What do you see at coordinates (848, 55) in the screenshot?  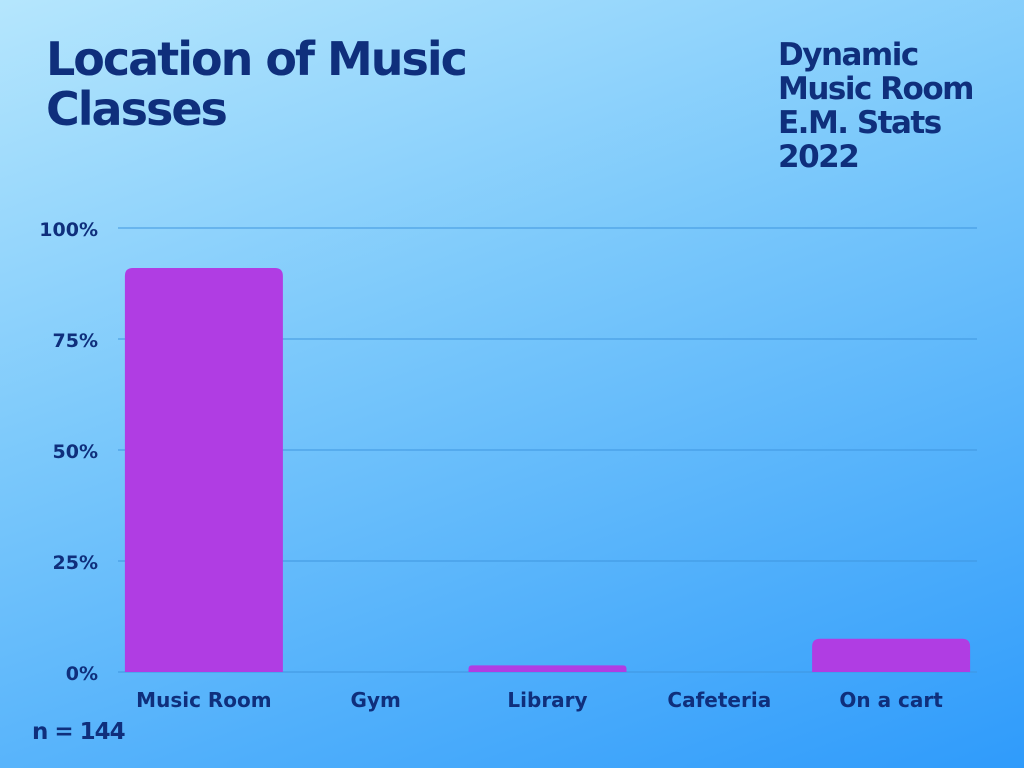 I see `corner-line-1: Dynamic` at bounding box center [848, 55].